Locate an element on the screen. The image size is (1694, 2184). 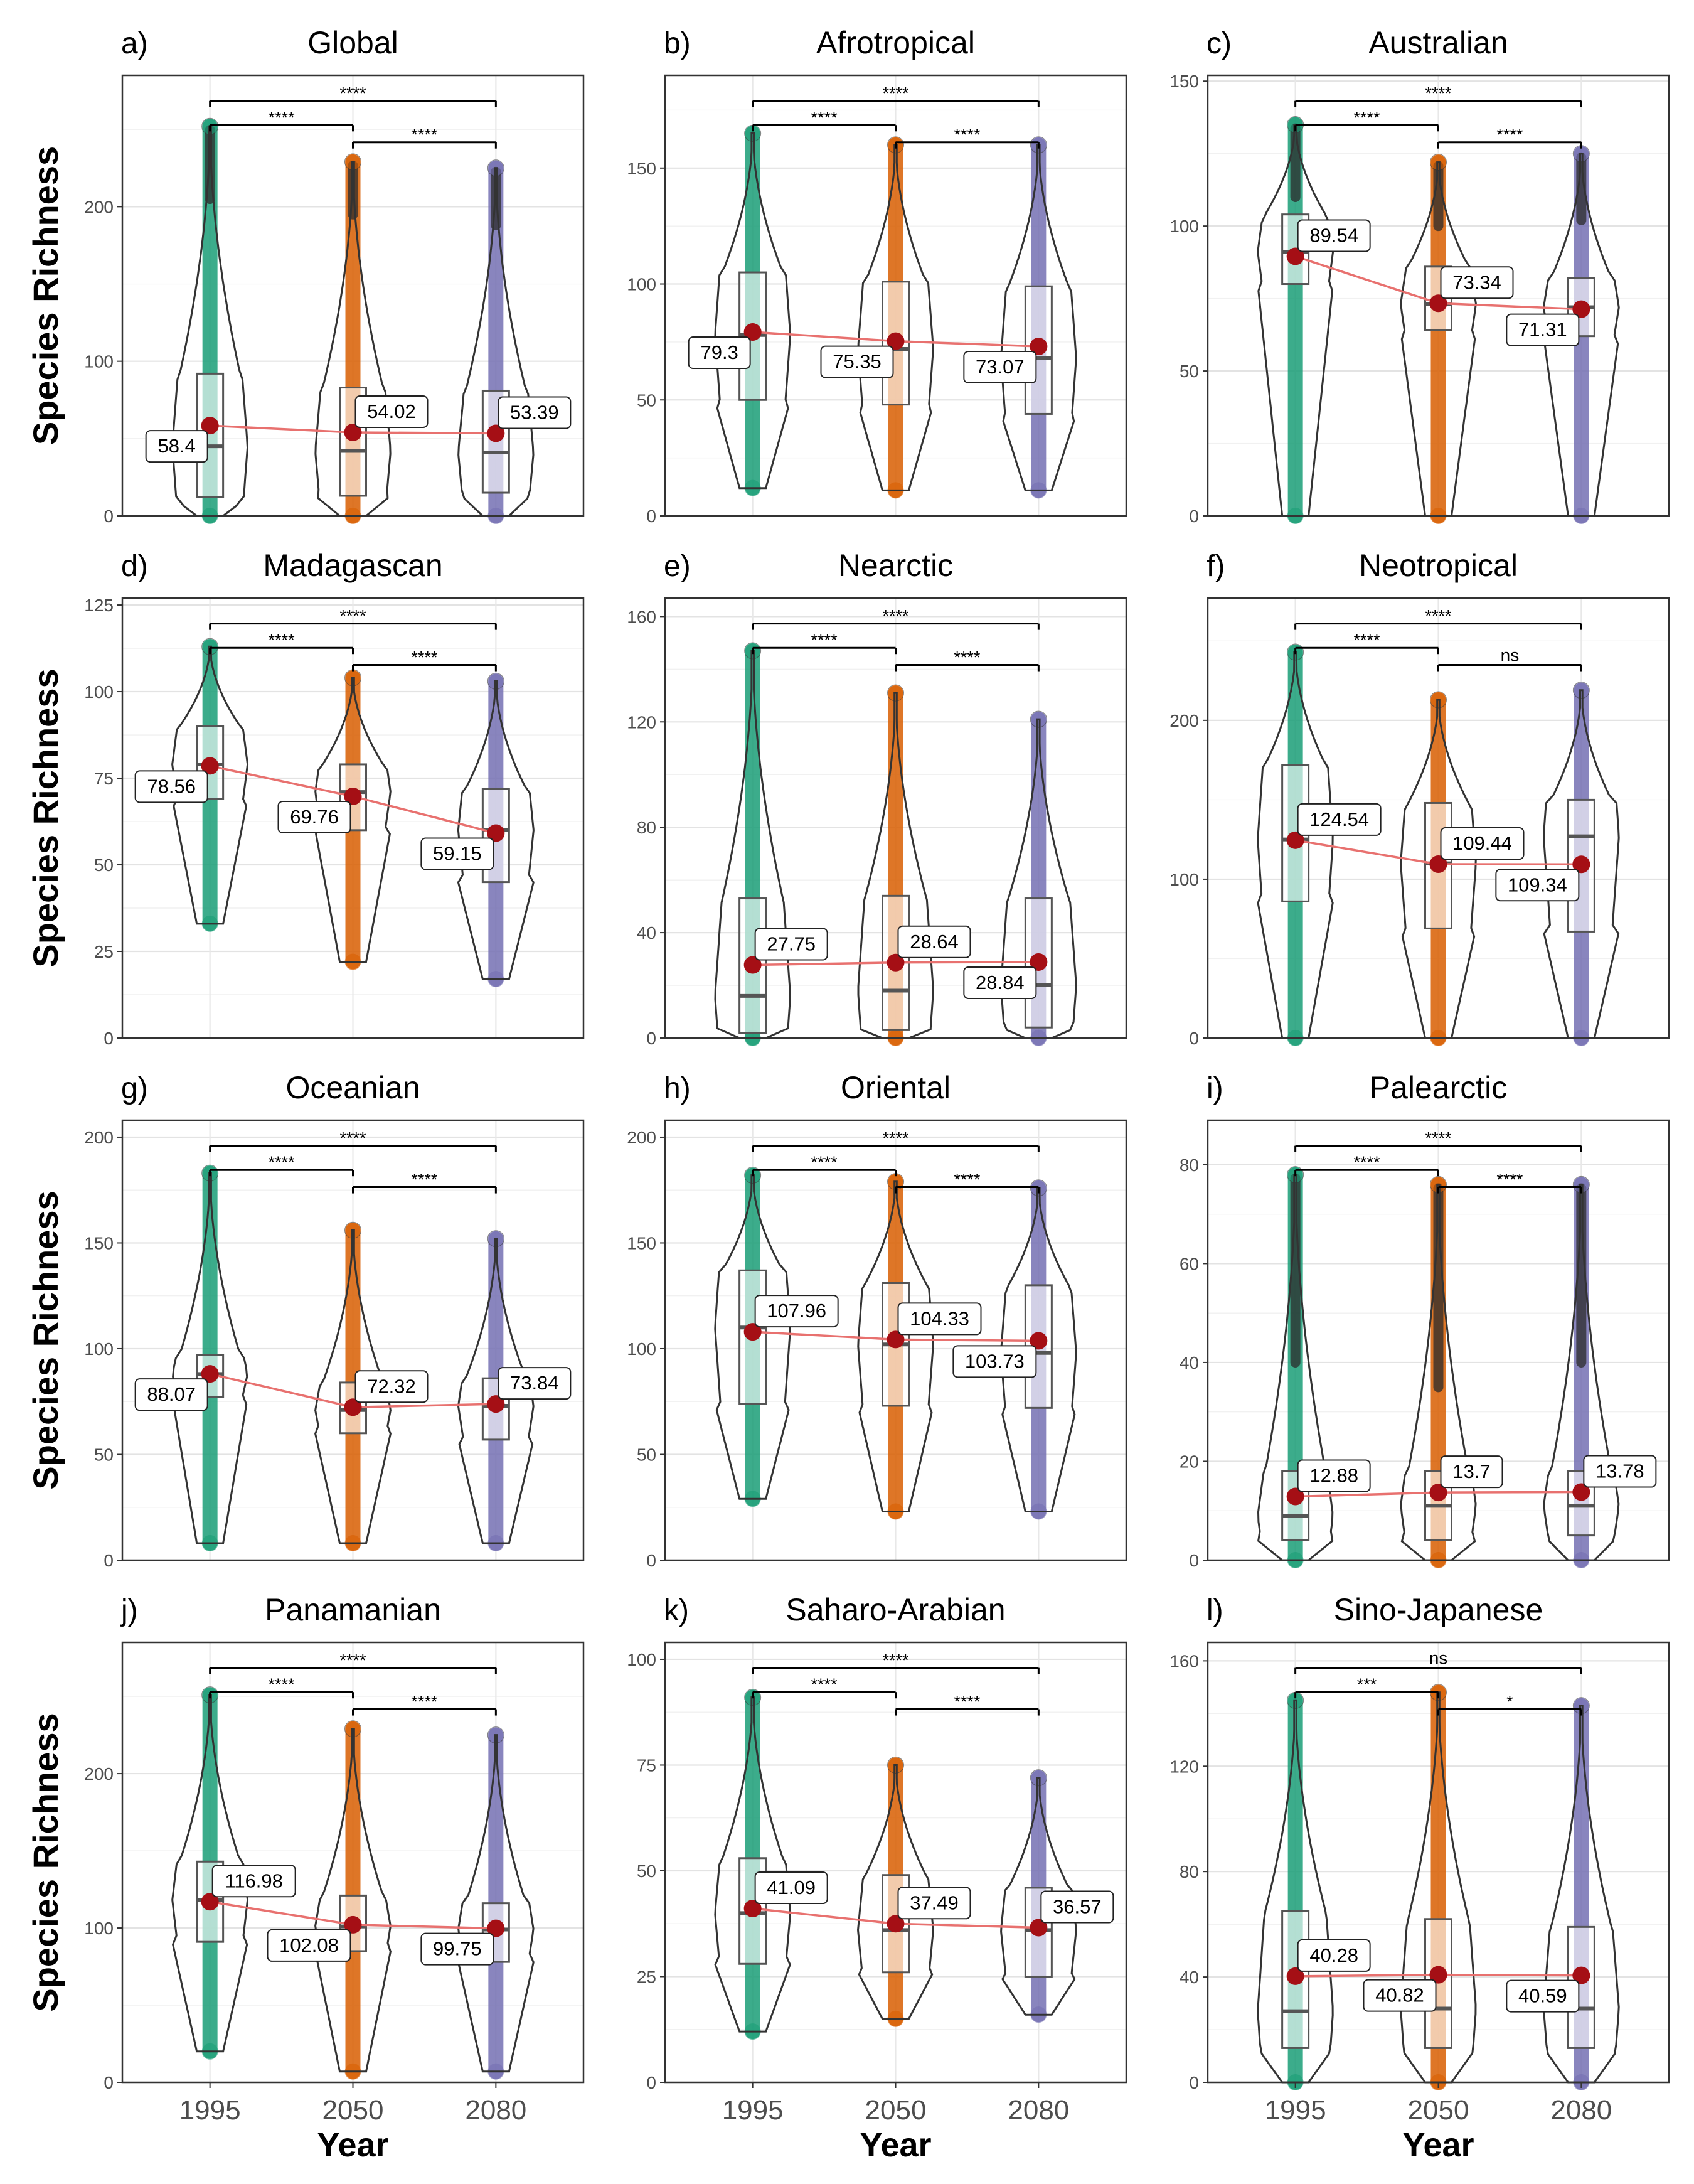
panel-label: e) is located at coordinates (677, 566).